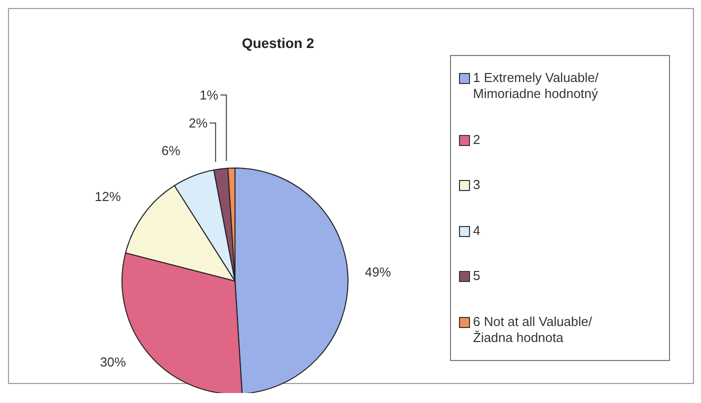 The image size is (701, 403). What do you see at coordinates (477, 185) in the screenshot?
I see `legend-label: 3` at bounding box center [477, 185].